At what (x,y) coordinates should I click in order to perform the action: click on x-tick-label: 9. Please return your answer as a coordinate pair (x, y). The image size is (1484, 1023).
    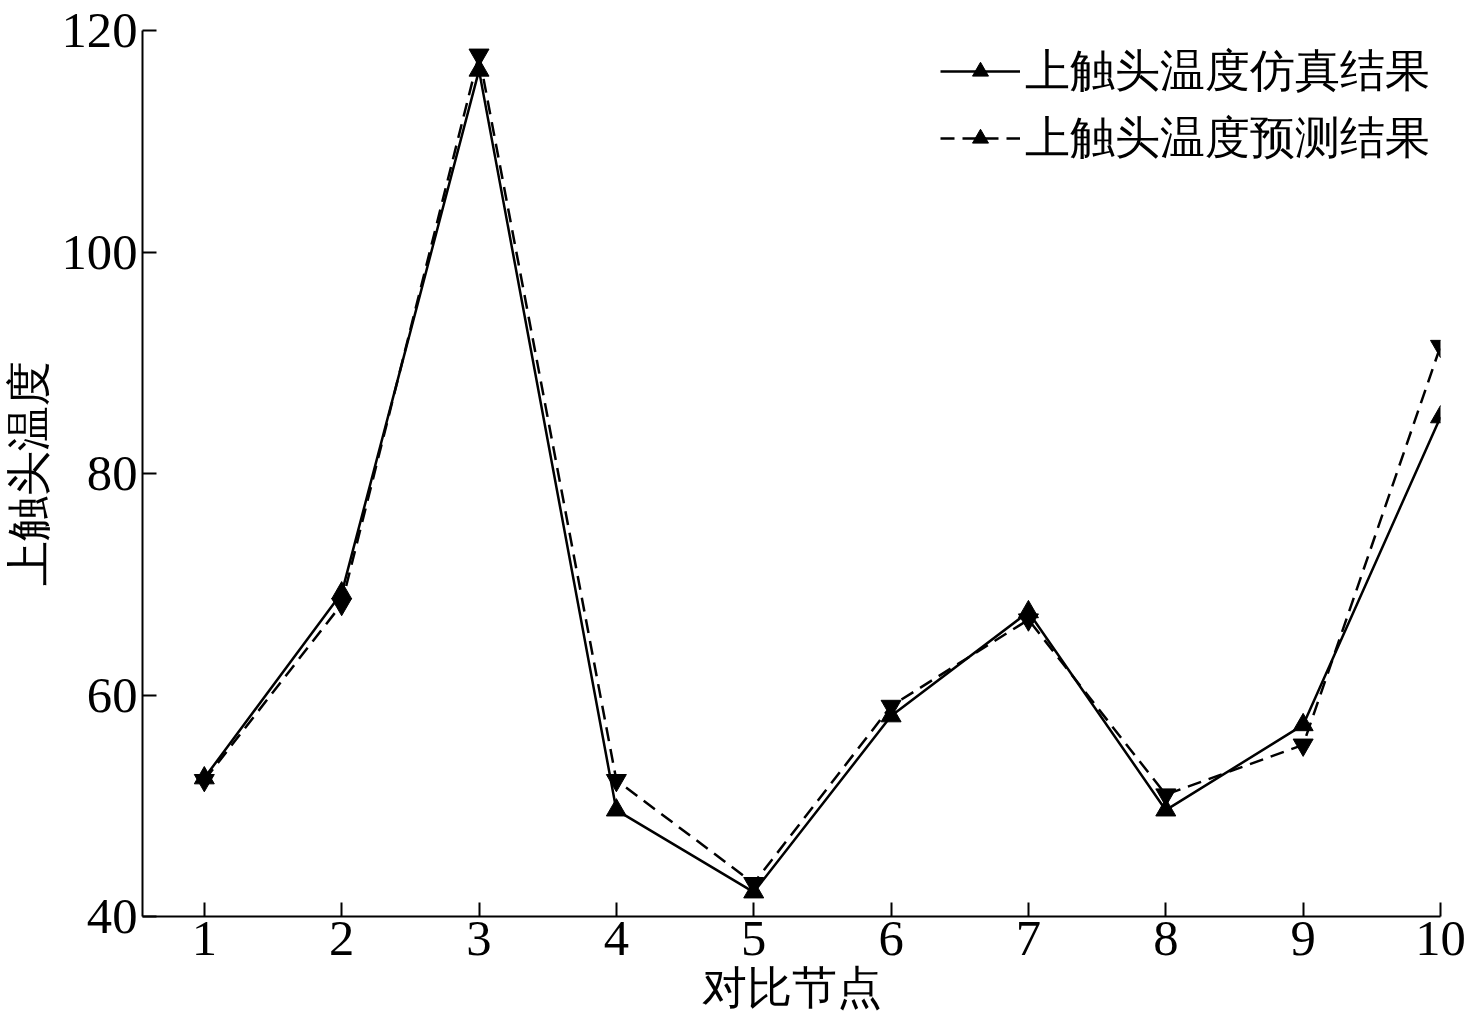
    Looking at the image, I should click on (1303, 937).